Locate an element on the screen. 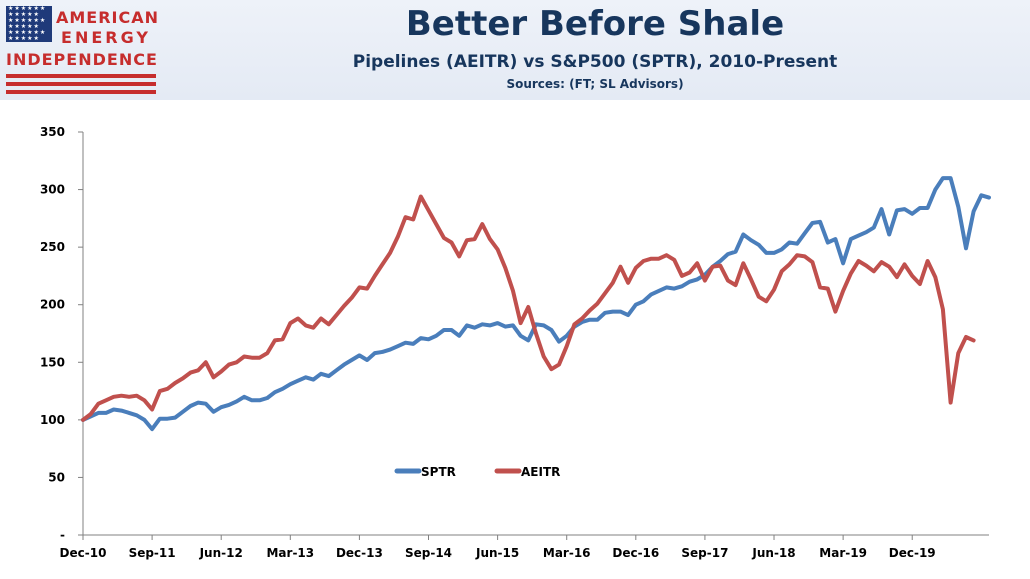  x-tick-label: Dec-13 is located at coordinates (359, 553).